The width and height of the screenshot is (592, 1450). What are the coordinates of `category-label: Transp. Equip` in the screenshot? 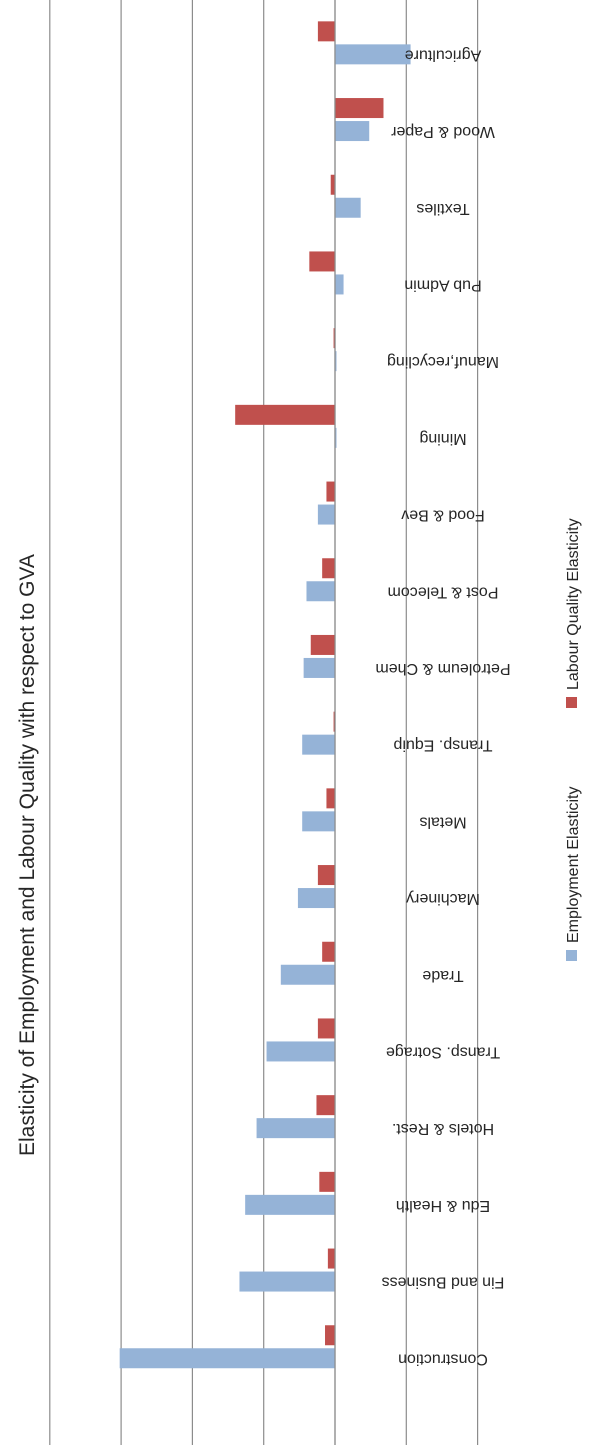 It's located at (442, 745).